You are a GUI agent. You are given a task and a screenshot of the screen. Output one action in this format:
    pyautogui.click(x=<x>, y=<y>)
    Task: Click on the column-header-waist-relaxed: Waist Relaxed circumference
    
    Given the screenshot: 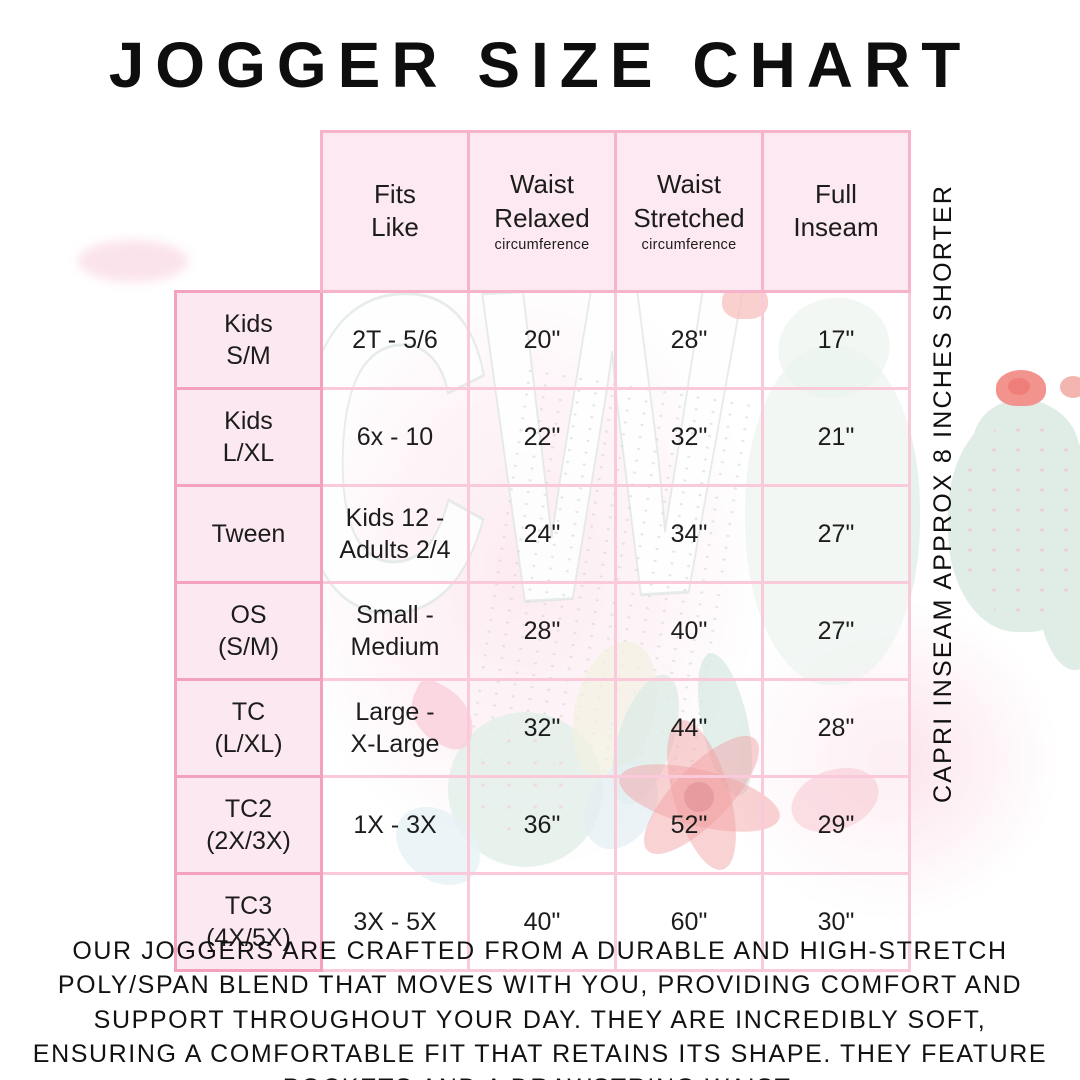 What is the action you would take?
    pyautogui.click(x=542, y=211)
    